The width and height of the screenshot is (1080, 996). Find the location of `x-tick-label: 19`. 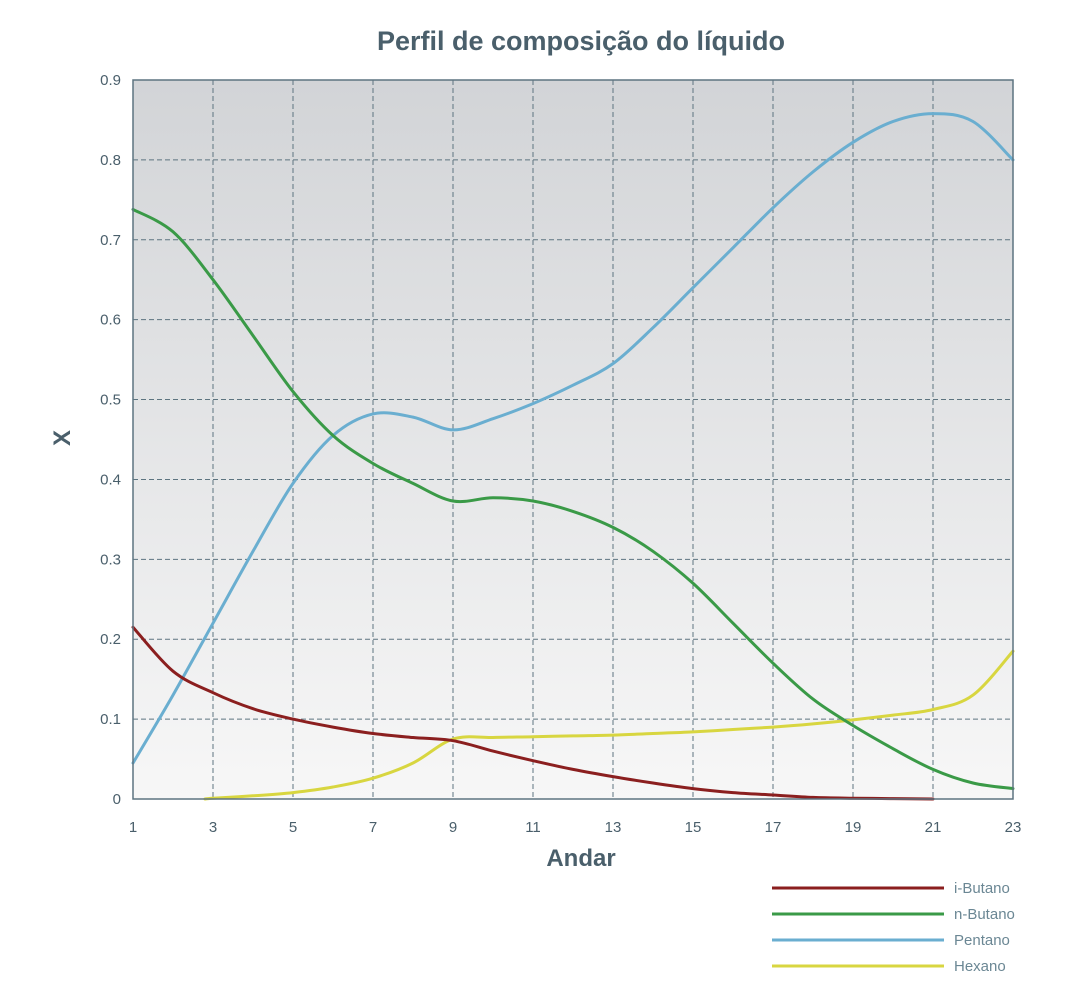

x-tick-label: 19 is located at coordinates (853, 827).